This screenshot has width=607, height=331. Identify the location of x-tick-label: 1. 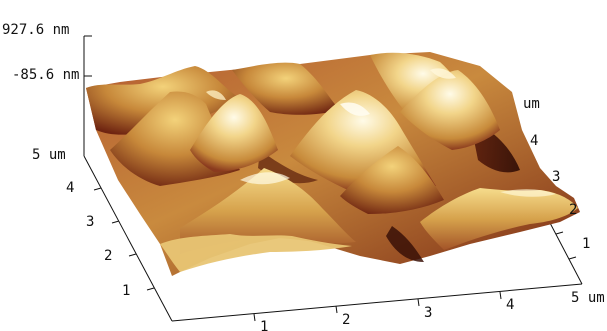
(264, 325).